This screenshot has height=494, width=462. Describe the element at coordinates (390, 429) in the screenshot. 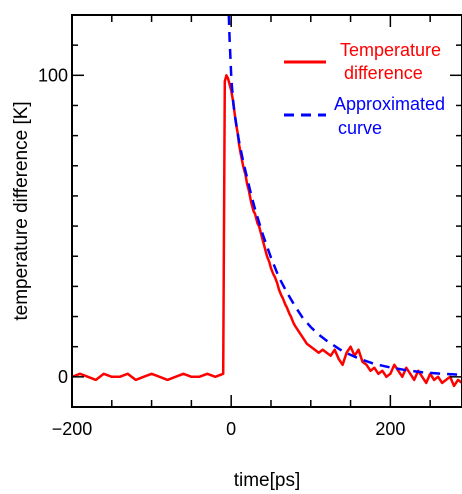

I see `x-tick-label: 200` at that location.